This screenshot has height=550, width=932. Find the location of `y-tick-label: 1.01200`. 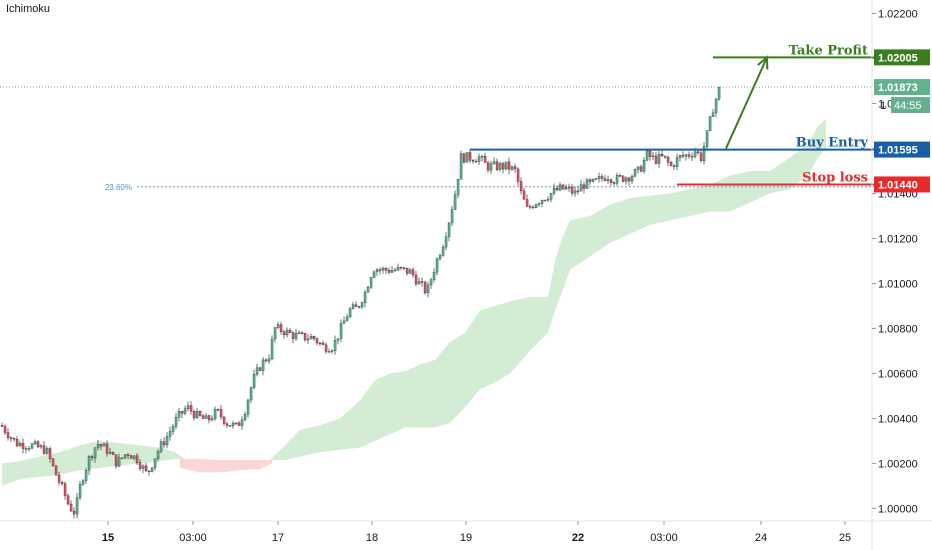

y-tick-label: 1.01200 is located at coordinates (898, 239).